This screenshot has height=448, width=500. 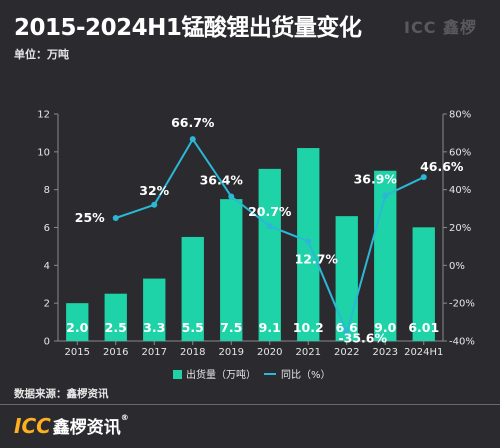 I want to click on chart-title: 2015-2024H1锰酸锂出货量变化, so click(x=188, y=28).